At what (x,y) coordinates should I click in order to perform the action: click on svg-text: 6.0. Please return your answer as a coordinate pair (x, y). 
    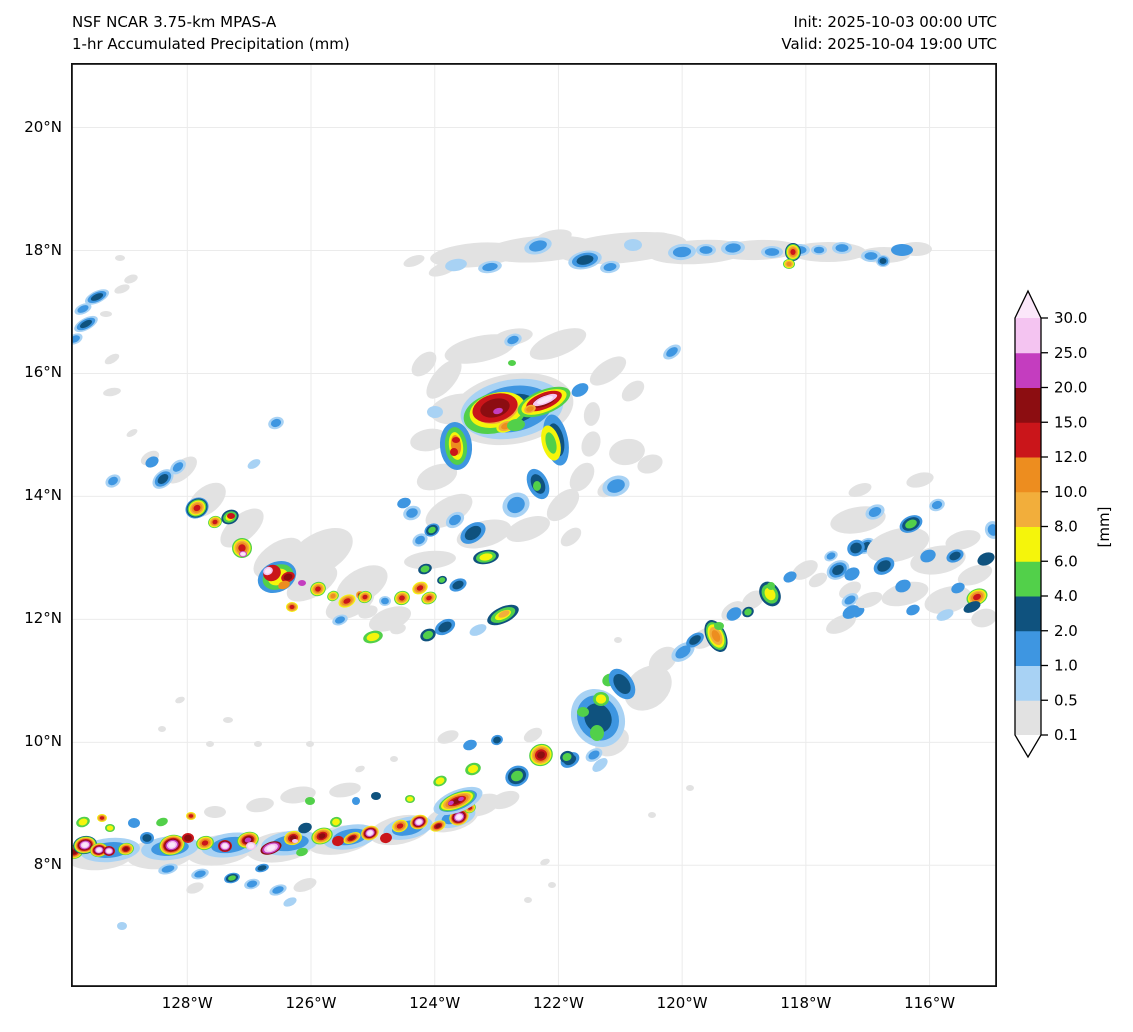
    Looking at the image, I should click on (1066, 561).